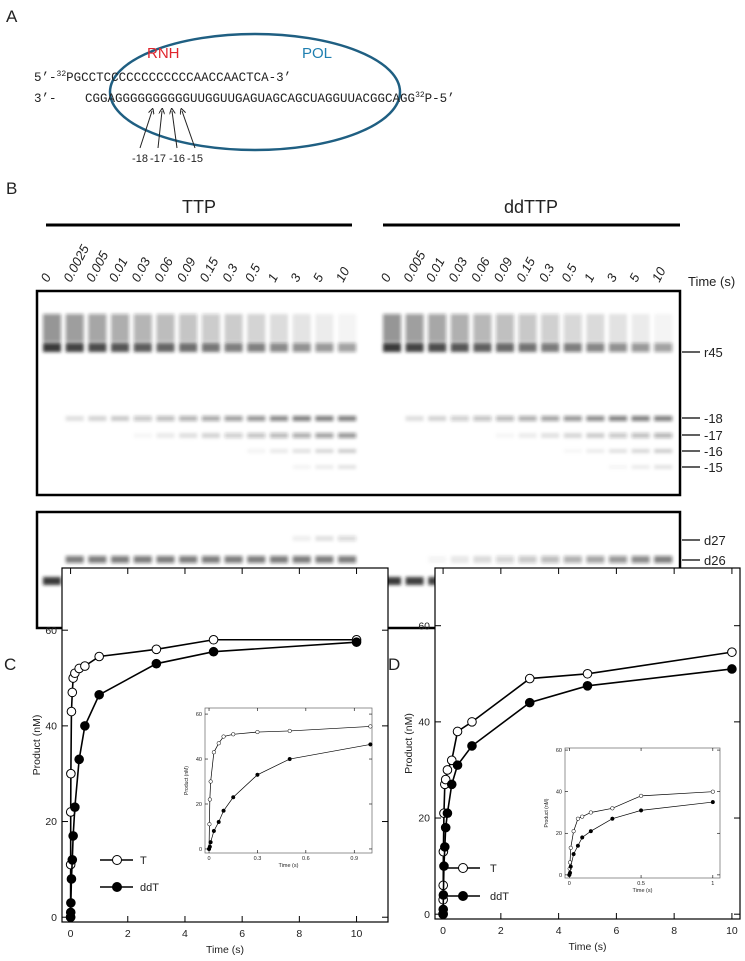  I want to click on cleavage-arrows, so click(167, 130).